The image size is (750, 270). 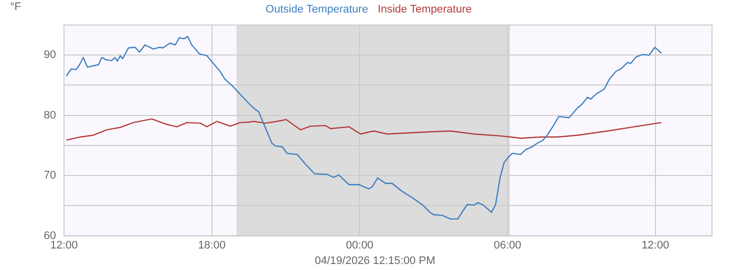 I want to click on text: Outside Temperature, so click(x=317, y=10).